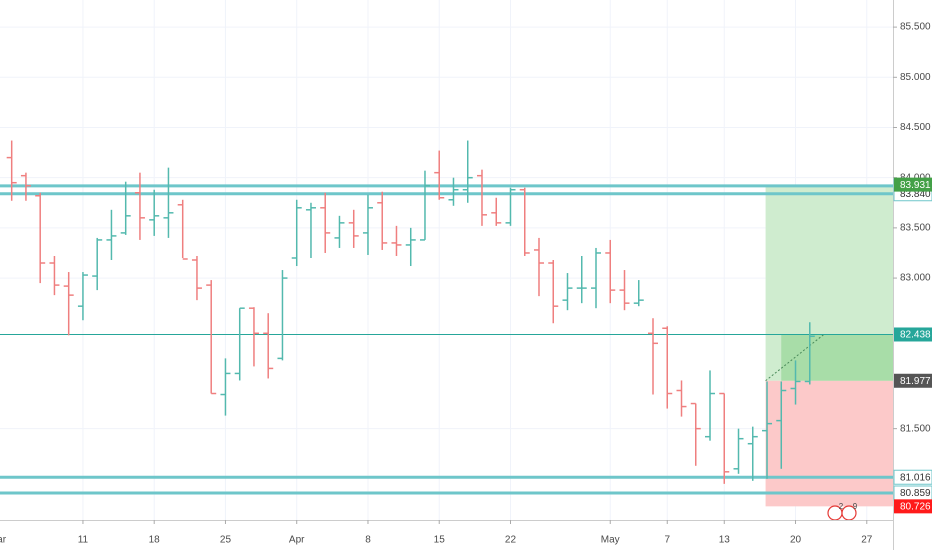 The image size is (932, 550). What do you see at coordinates (915, 77) in the screenshot?
I see `y-tick-label: 85.000` at bounding box center [915, 77].